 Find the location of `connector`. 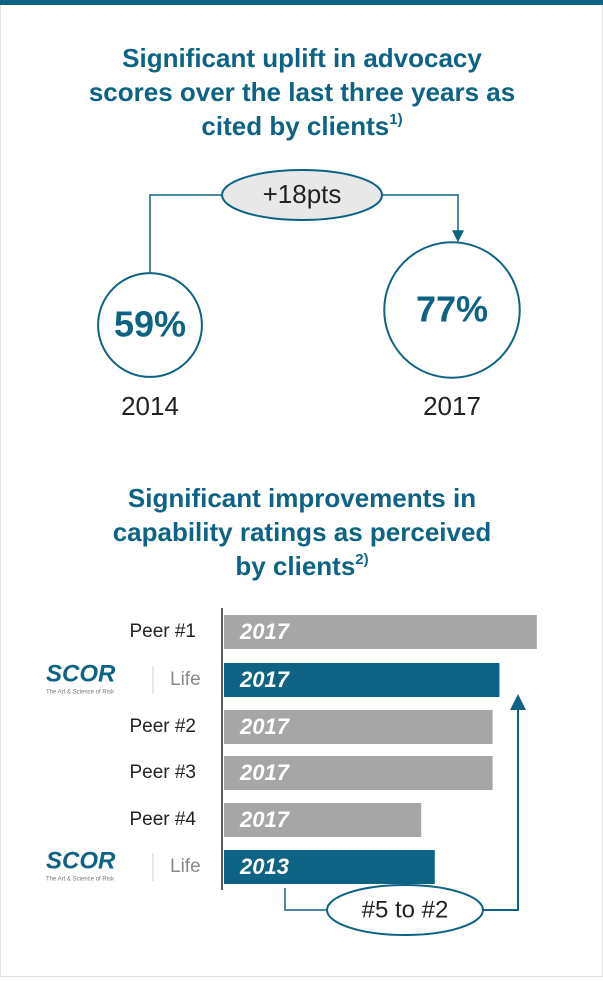

connector is located at coordinates (185, 234).